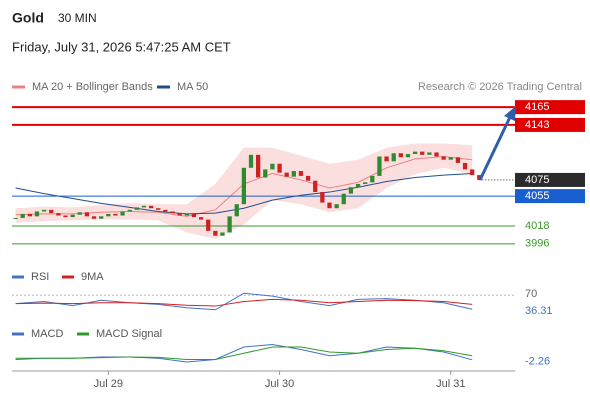 This screenshot has height=400, width=590. Describe the element at coordinates (531, 294) in the screenshot. I see `rsi-level-label: 70` at that location.